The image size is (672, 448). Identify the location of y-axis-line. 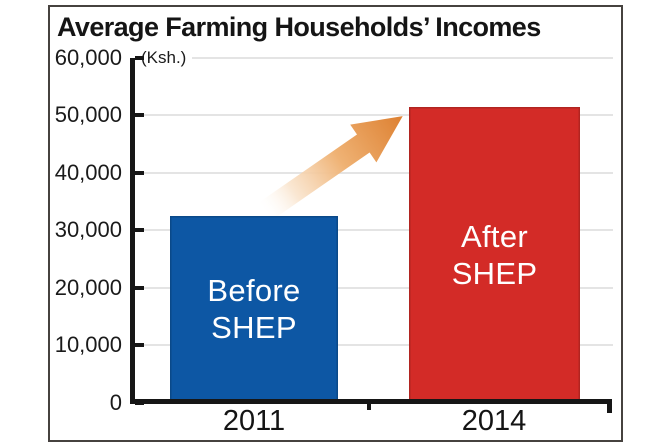
(132, 230).